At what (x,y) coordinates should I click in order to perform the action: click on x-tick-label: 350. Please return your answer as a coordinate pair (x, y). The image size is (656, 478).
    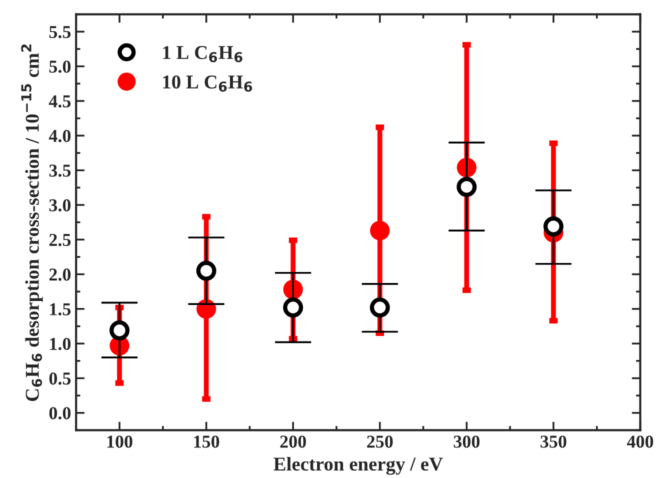
    Looking at the image, I should click on (553, 442).